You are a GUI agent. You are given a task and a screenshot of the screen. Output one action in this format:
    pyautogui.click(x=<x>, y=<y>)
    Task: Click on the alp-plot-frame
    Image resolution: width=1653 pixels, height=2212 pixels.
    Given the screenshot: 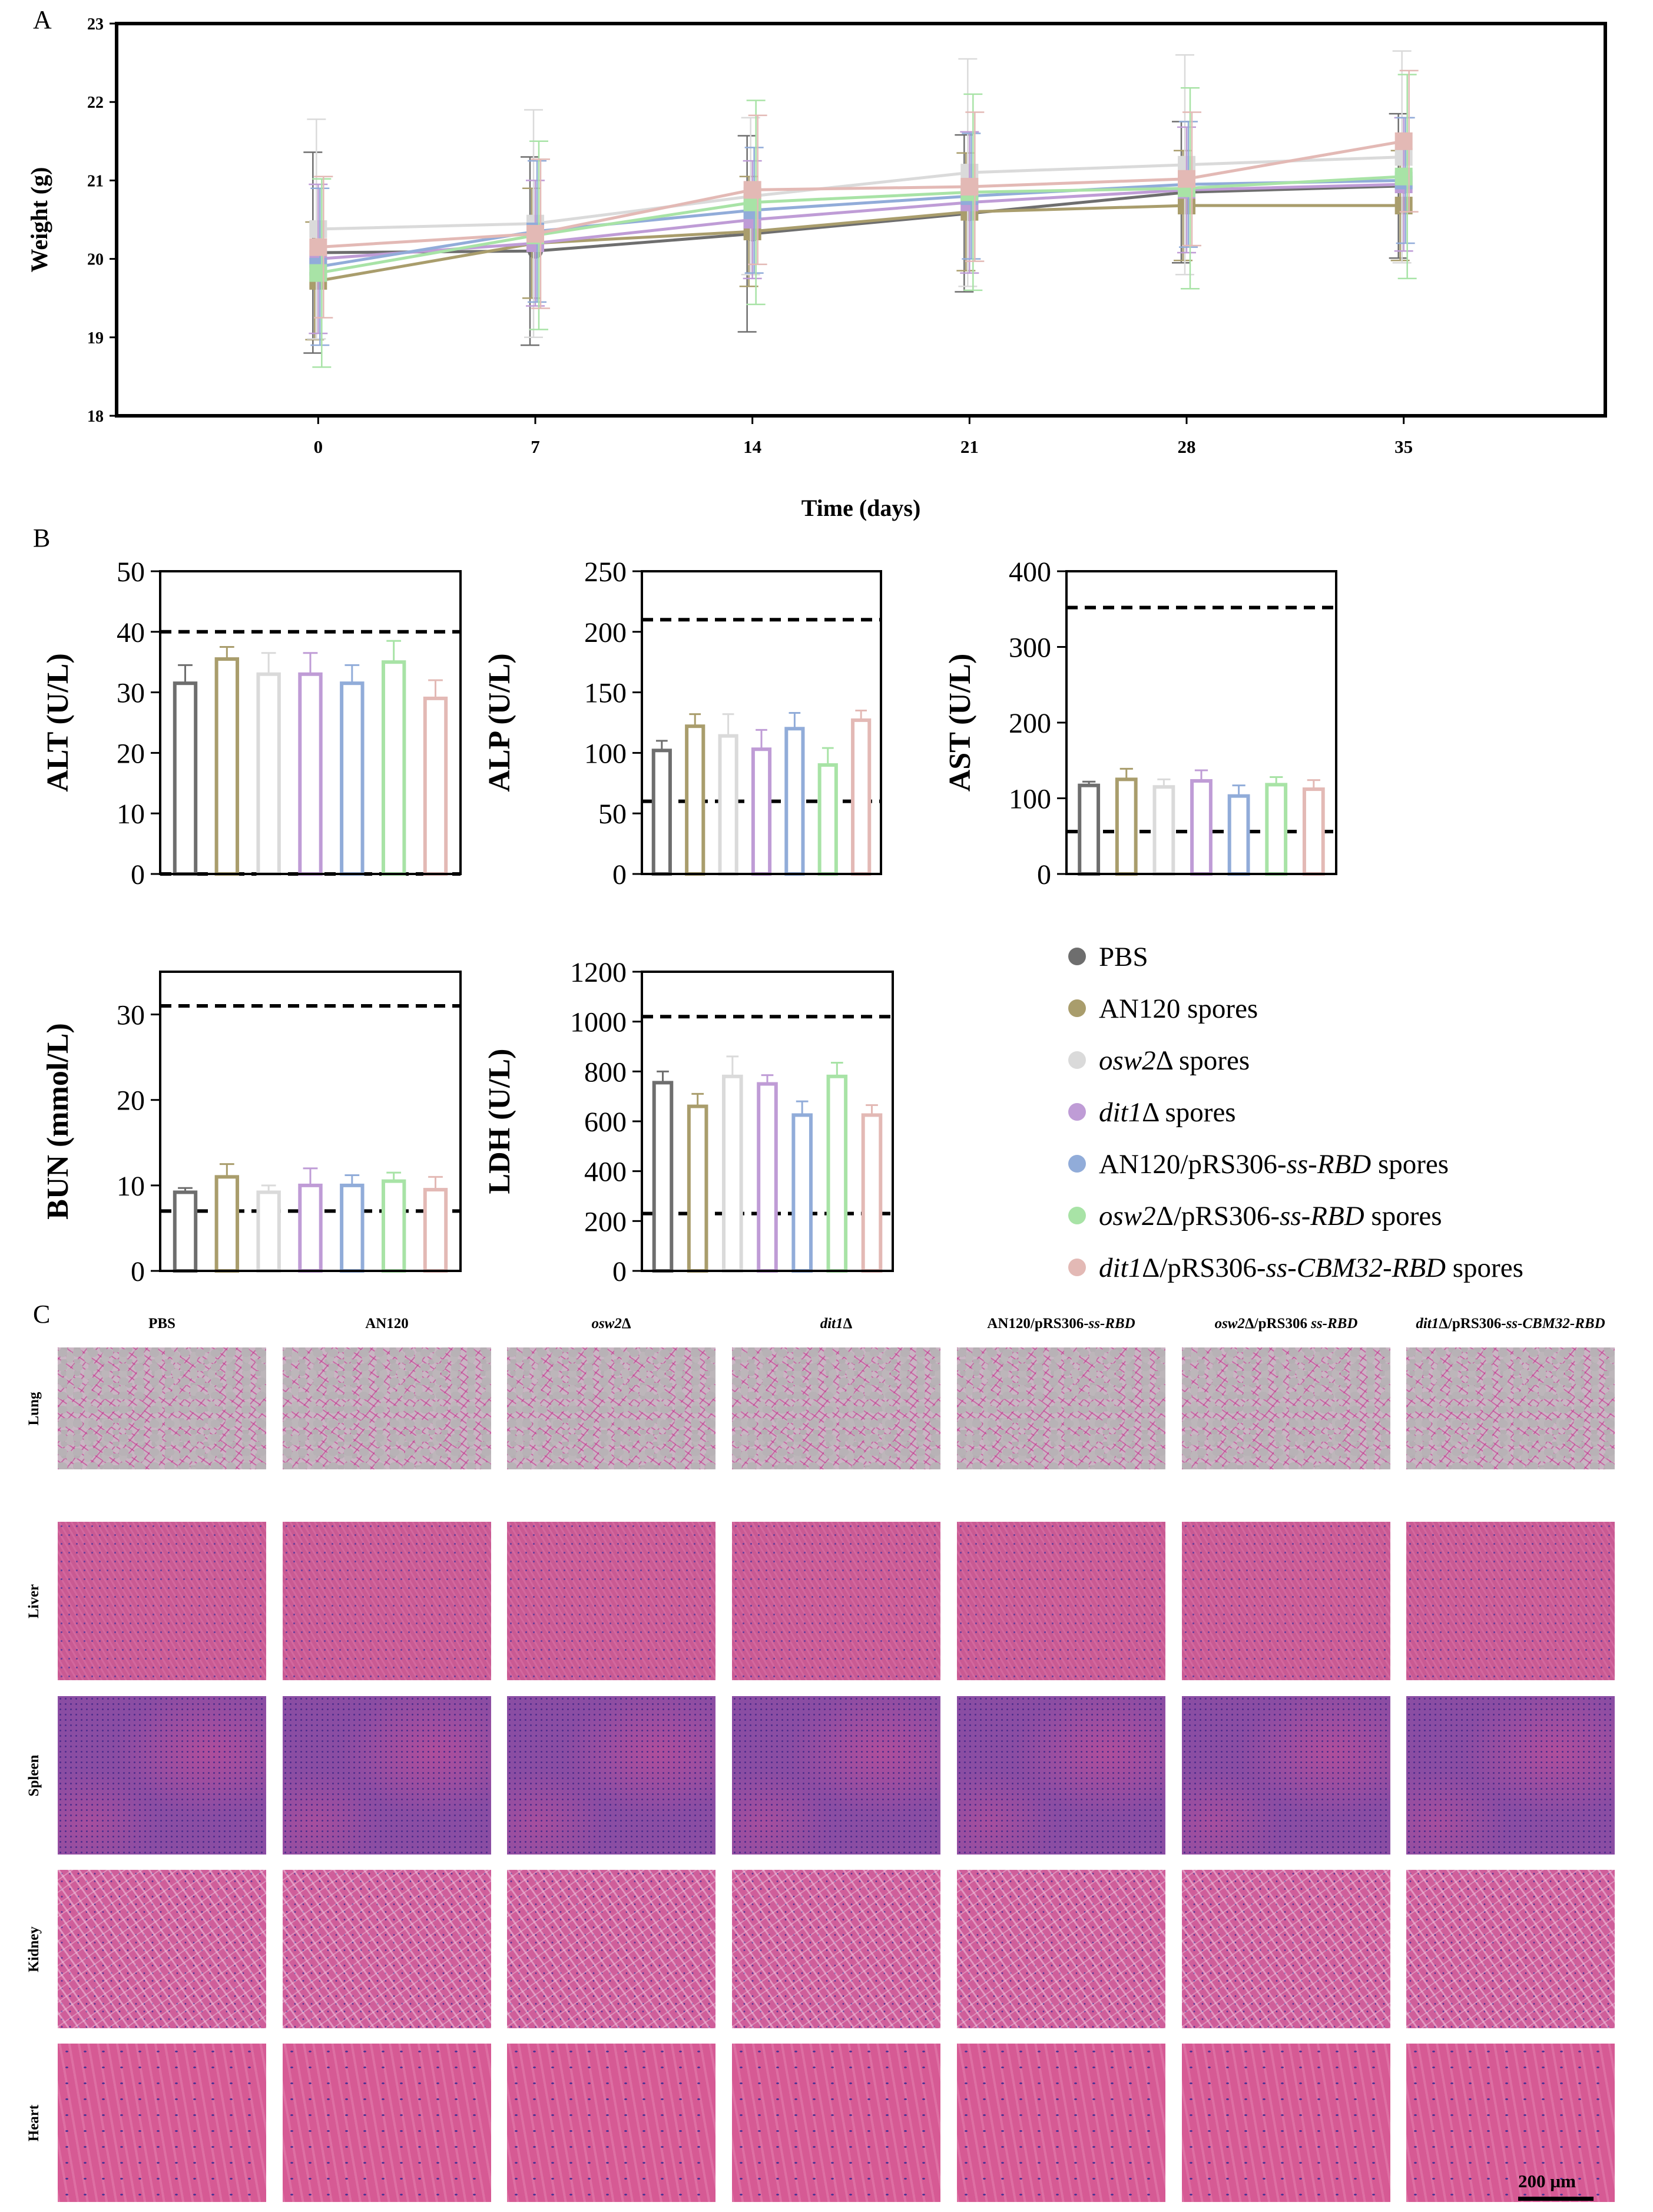 What is the action you would take?
    pyautogui.click(x=761, y=722)
    